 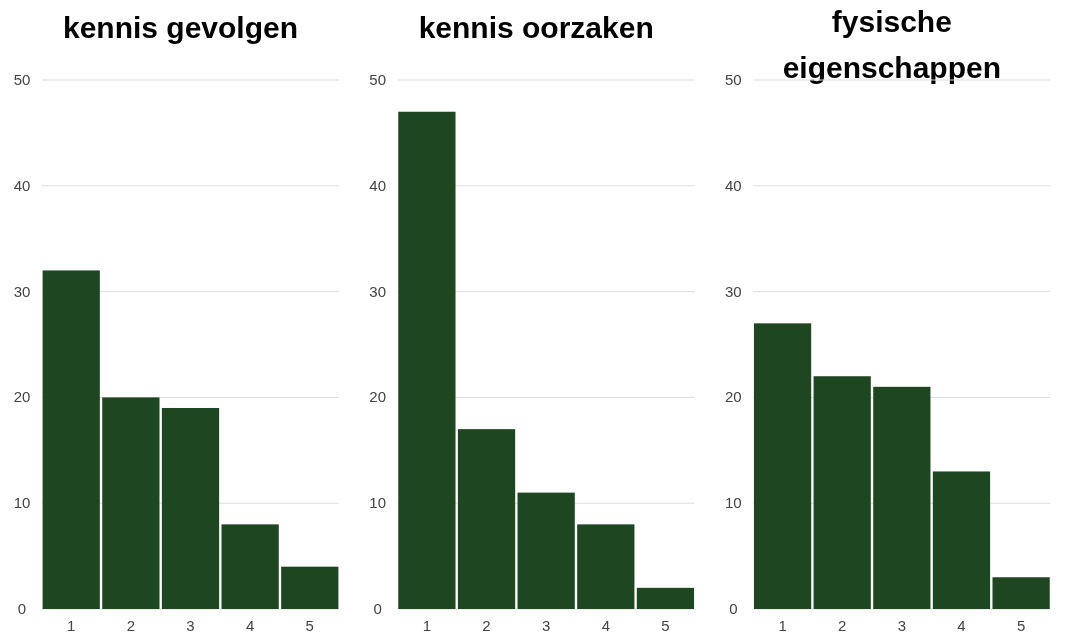 I want to click on chart-title: fysische eigenschappen, so click(x=892, y=44).